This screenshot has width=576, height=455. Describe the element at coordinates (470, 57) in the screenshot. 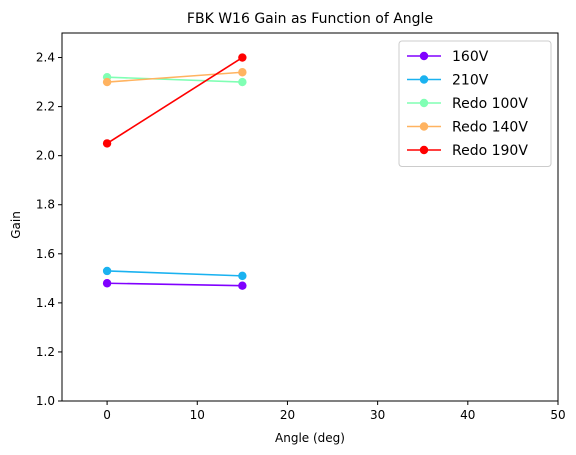

I see `legend-label-160v: 160V` at that location.